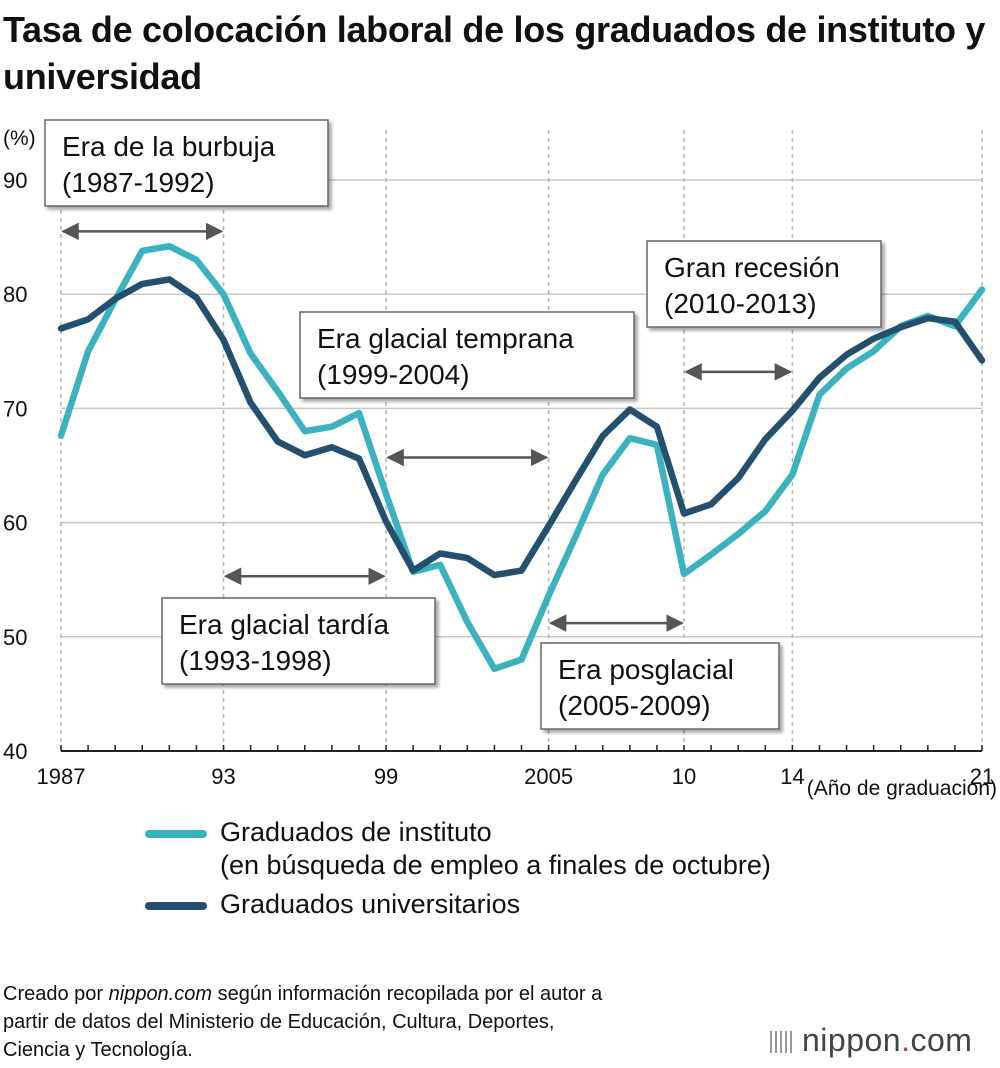  What do you see at coordinates (176, 834) in the screenshot?
I see `legend-swatch-high-school` at bounding box center [176, 834].